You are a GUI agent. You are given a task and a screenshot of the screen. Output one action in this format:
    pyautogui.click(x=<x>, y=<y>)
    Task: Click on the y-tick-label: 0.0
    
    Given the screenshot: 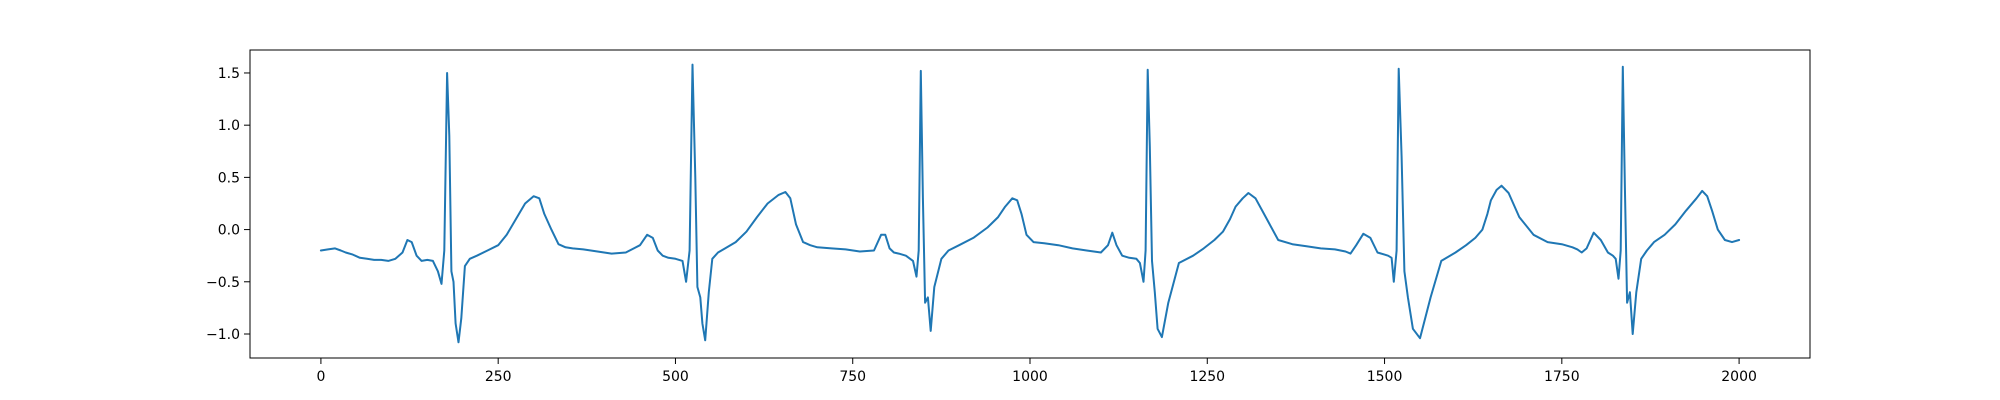 What is the action you would take?
    pyautogui.click(x=229, y=231)
    